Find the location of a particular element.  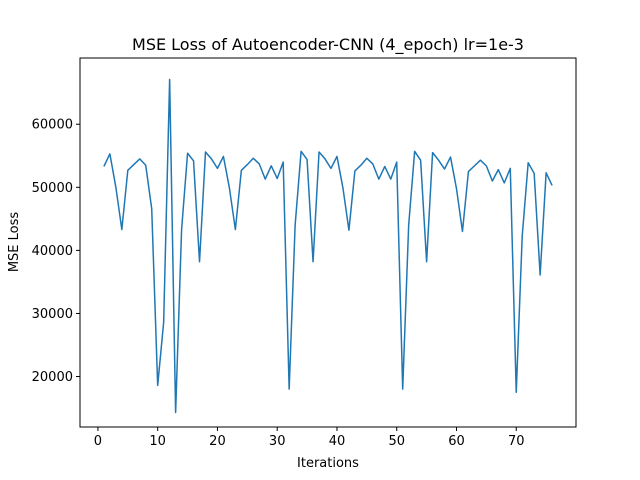

x-tick-label: 0 is located at coordinates (98, 441).